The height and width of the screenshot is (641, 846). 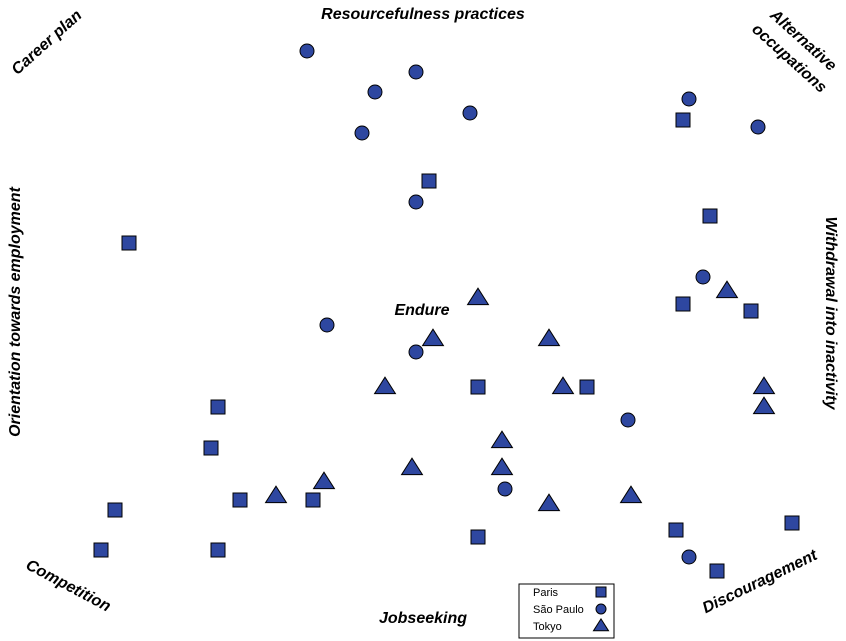 What do you see at coordinates (601, 624) in the screenshot?
I see `legend-marker-triangle` at bounding box center [601, 624].